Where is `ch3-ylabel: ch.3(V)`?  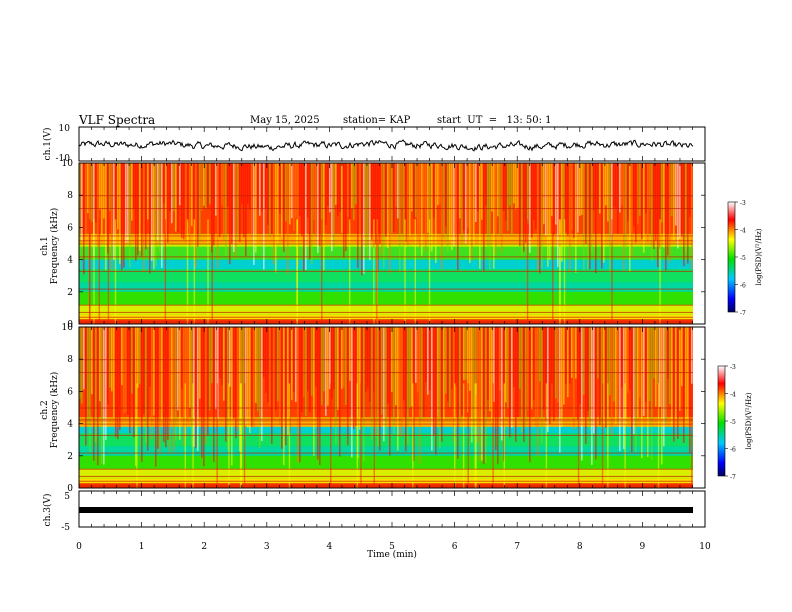
ch3-ylabel: ch.3(V) is located at coordinates (47, 510).